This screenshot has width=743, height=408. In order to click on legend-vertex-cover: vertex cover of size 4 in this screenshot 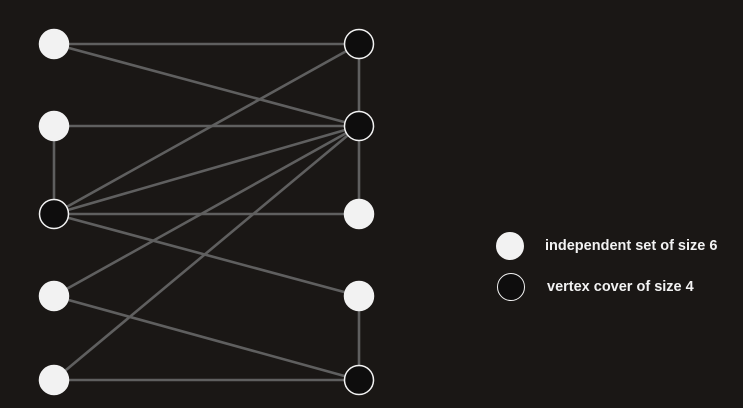, I will do `click(595, 287)`.